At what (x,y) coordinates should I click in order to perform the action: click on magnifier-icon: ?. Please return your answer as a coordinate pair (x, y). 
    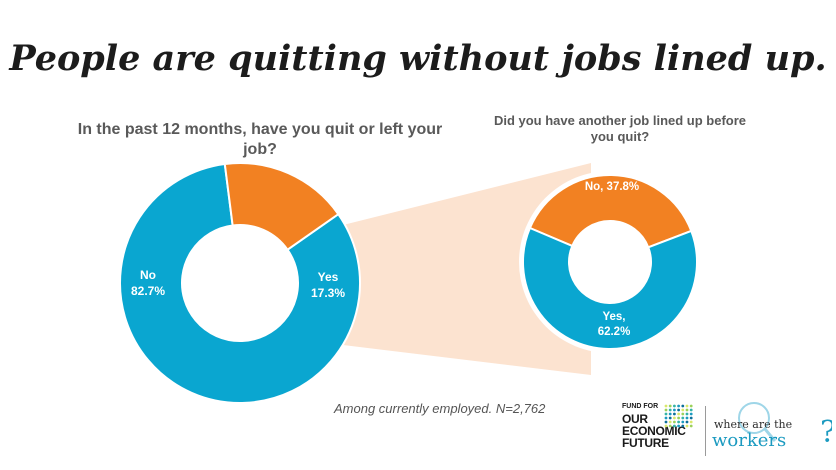
    Looking at the image, I should click on (785, 426).